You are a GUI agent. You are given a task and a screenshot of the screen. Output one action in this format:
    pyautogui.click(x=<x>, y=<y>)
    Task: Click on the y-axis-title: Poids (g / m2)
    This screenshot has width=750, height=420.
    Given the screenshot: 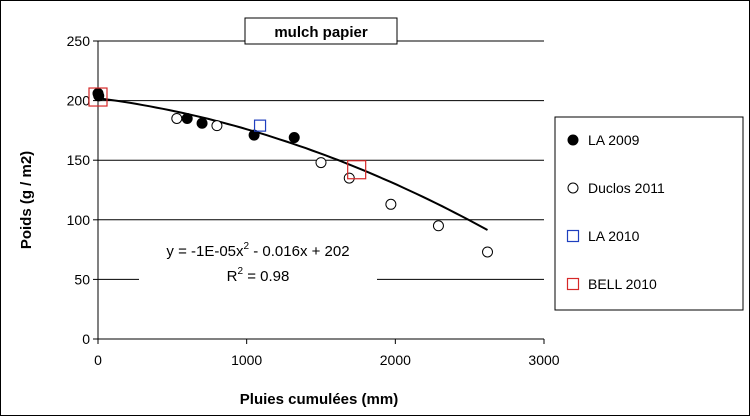 What is the action you would take?
    pyautogui.click(x=26, y=200)
    